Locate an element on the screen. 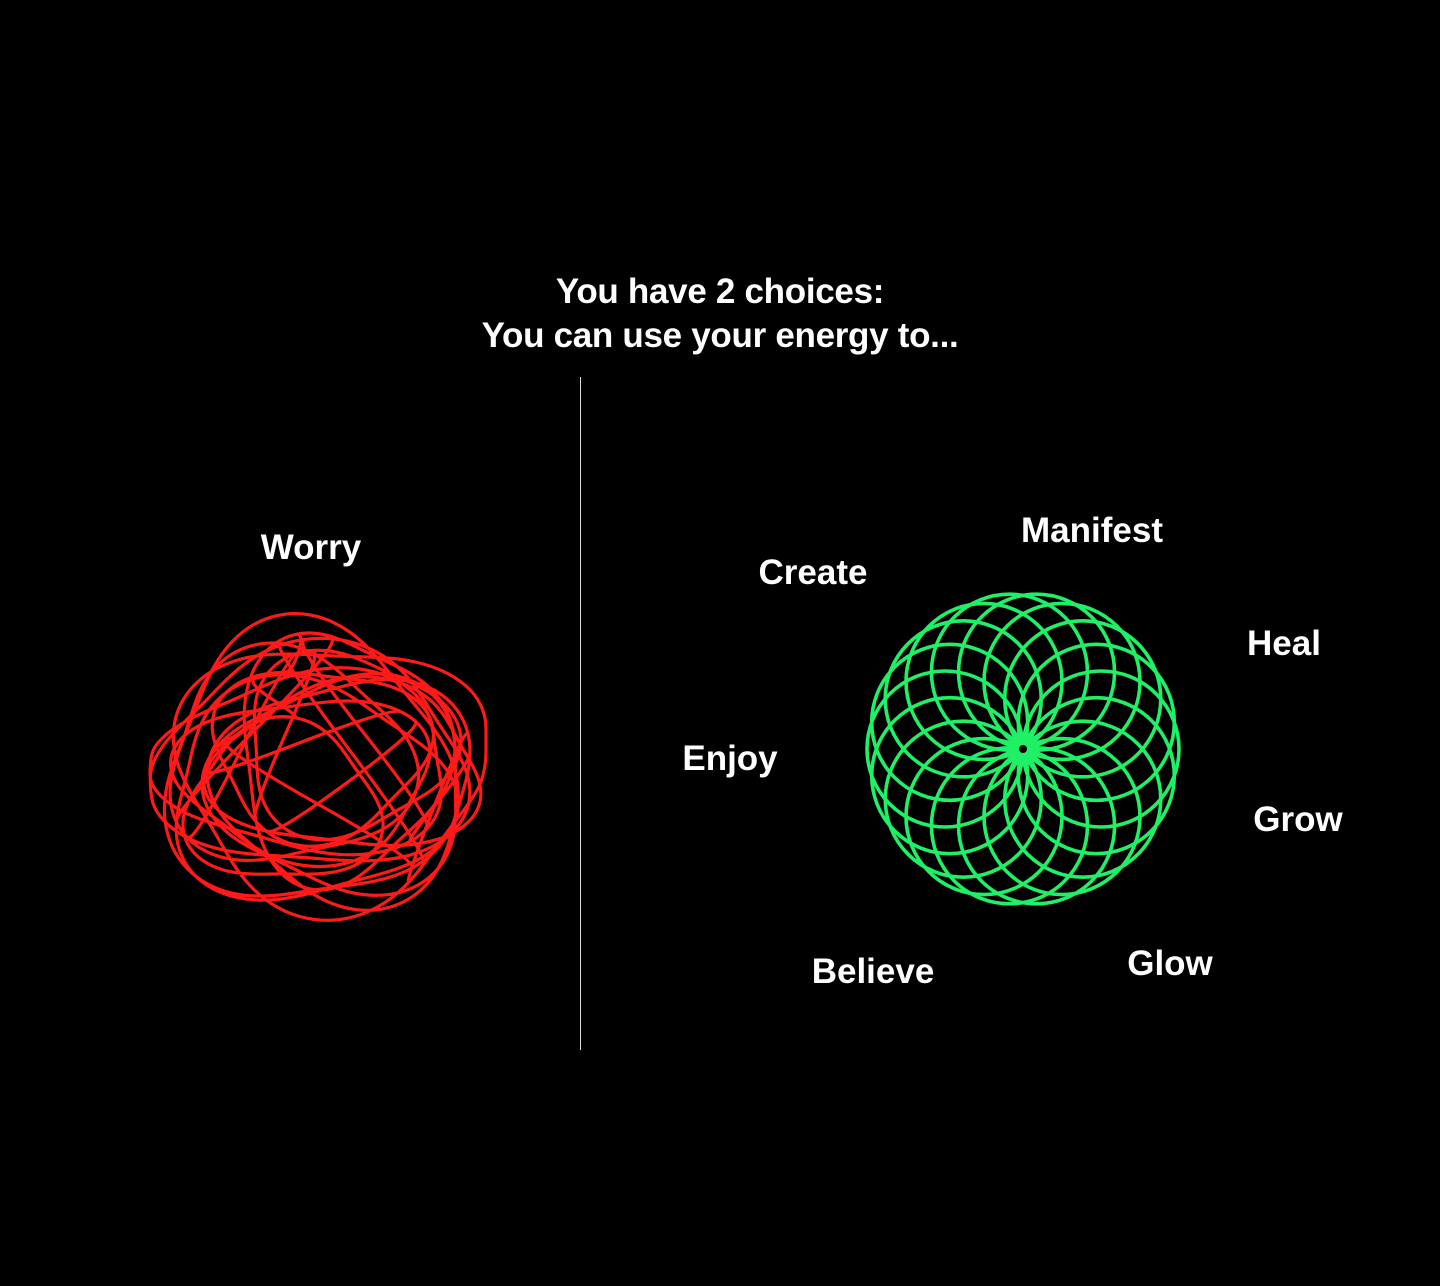 The image size is (1440, 1286). headline-line-1: You have 2 choices: is located at coordinates (720, 291).